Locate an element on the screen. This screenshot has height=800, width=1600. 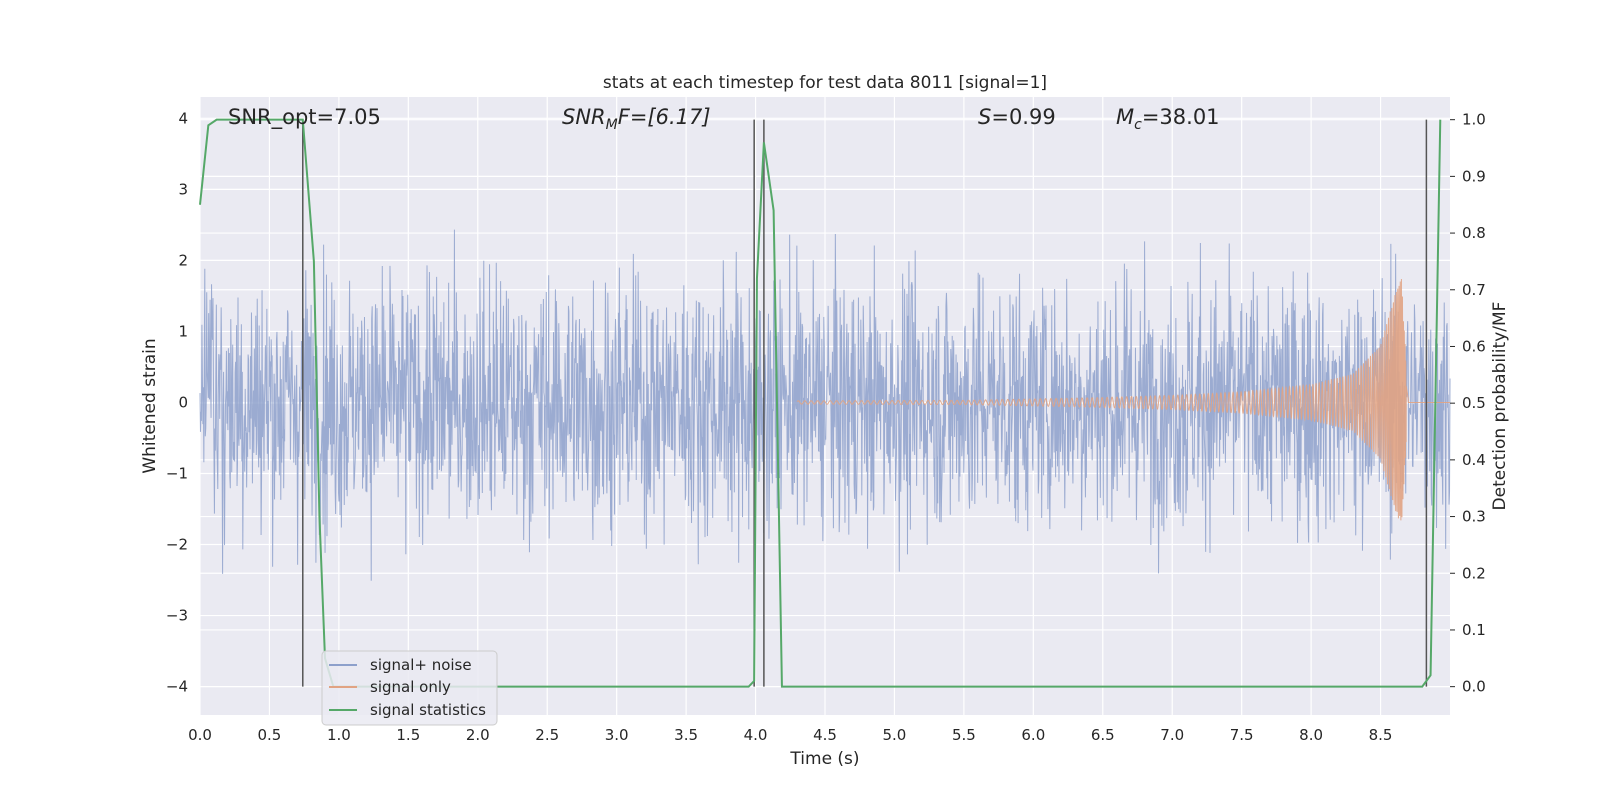
x-tick-label-15: 7.5 is located at coordinates (1242, 735).